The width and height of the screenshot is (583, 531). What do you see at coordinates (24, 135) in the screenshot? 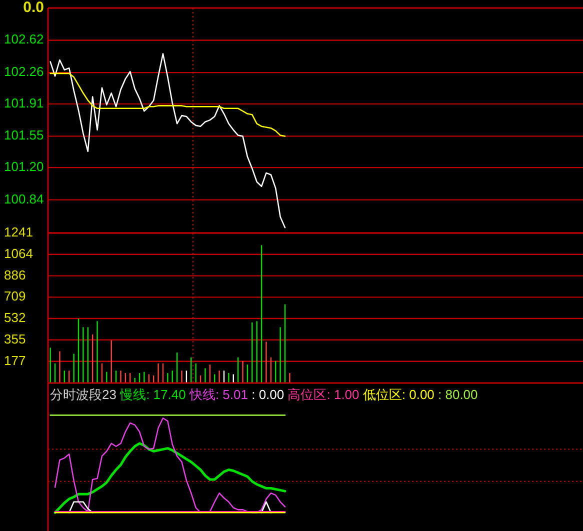
I see `y-tick-label: 101.55` at bounding box center [24, 135].